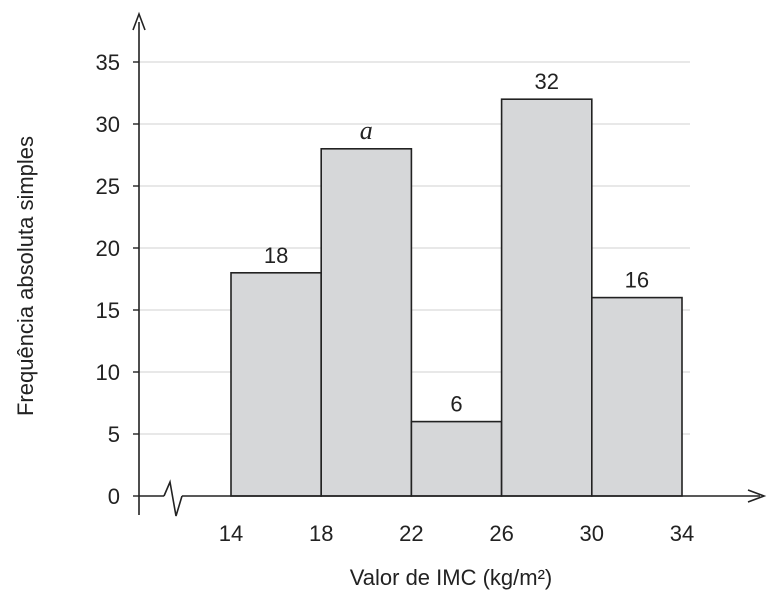 The width and height of the screenshot is (768, 603). I want to click on y-axis-arrow-icon, so click(139, 21).